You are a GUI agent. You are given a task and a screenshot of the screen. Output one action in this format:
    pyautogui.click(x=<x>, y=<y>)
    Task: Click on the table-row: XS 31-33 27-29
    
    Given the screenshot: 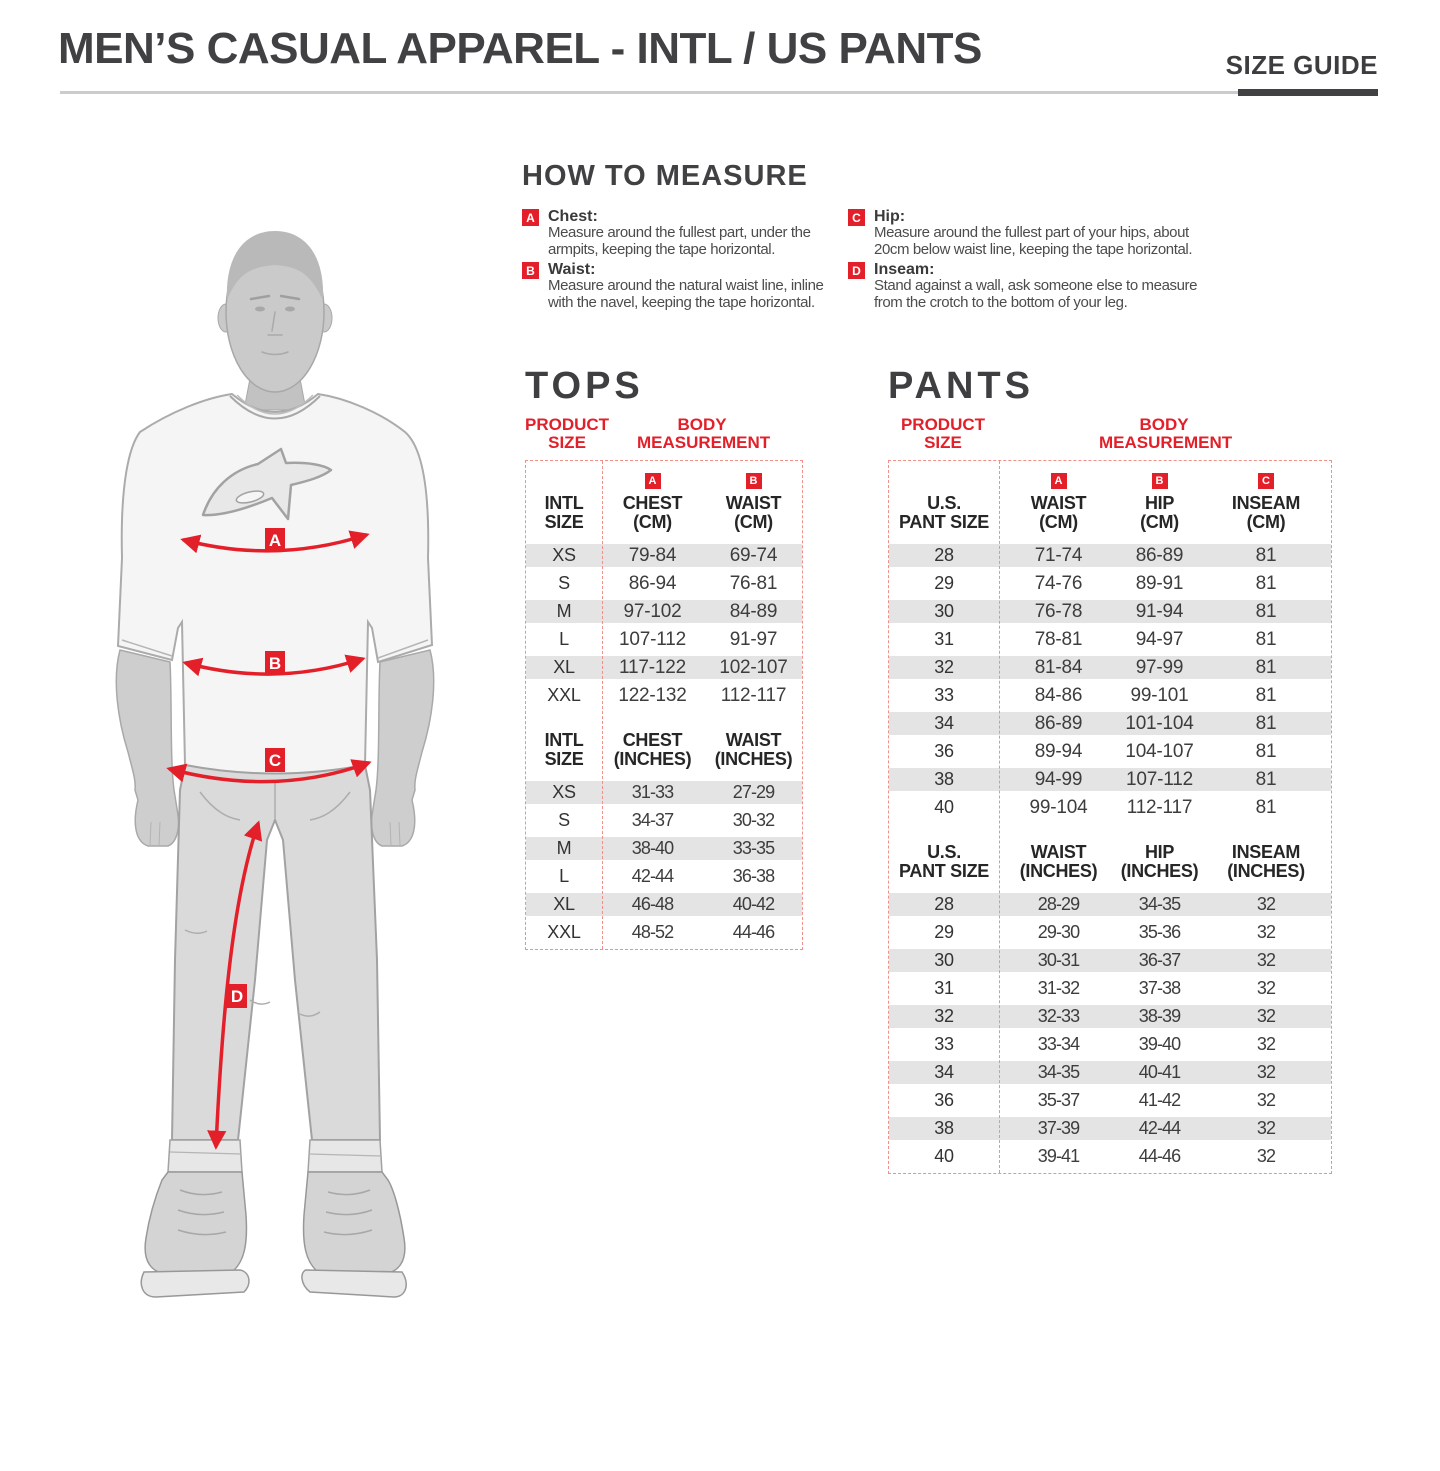 What is the action you would take?
    pyautogui.click(x=664, y=792)
    